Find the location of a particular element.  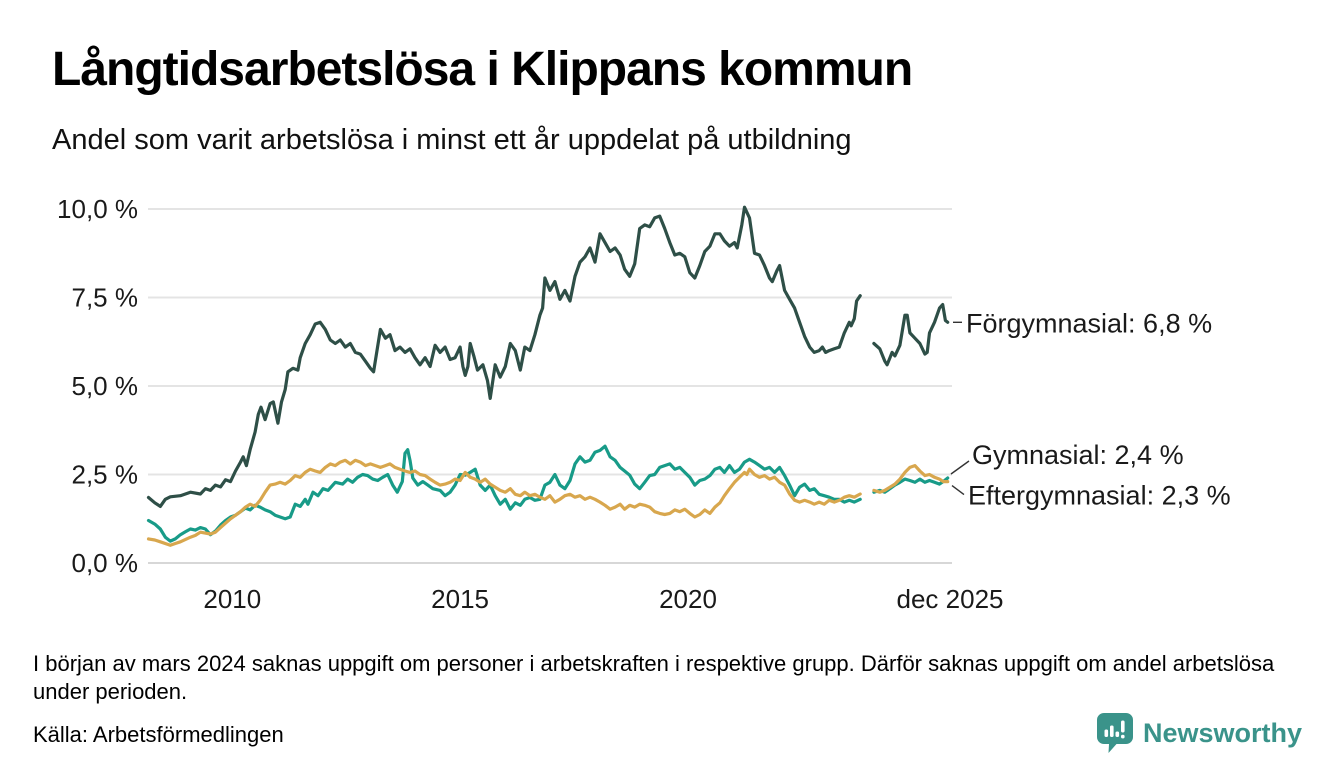

source-text: Källa: Arbetsförmedlingen is located at coordinates (158, 734).